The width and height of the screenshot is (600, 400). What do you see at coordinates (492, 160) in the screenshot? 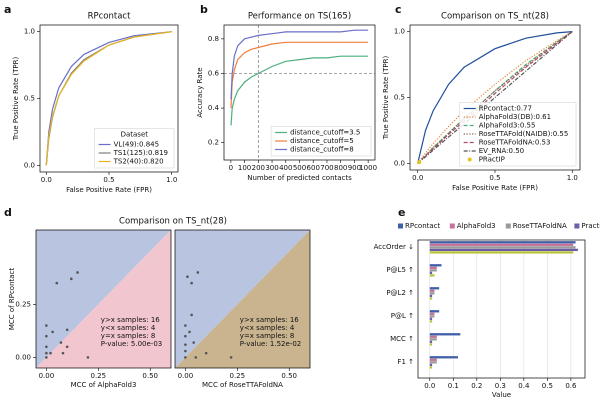
I see `legend-label: PRactIP` at bounding box center [492, 160].